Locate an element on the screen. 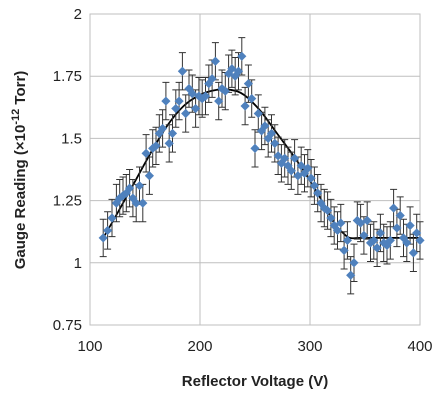 Image resolution: width=435 pixels, height=399 pixels. y-tick-label: 2 is located at coordinates (78, 14).